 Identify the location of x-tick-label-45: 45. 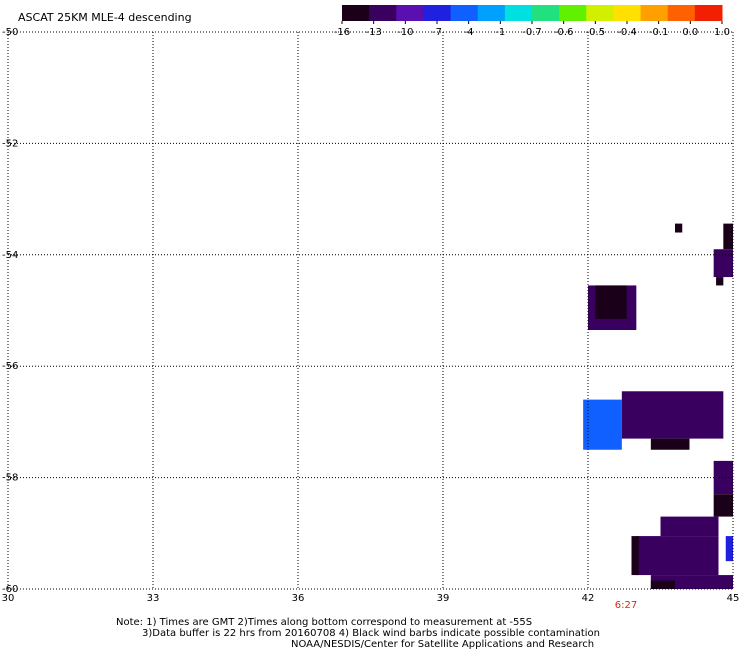
(733, 598).